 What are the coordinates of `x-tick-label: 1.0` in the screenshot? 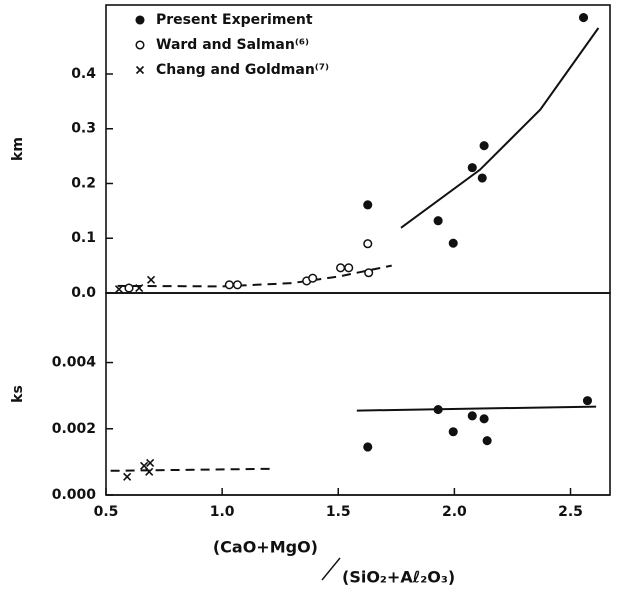 It's located at (222, 512).